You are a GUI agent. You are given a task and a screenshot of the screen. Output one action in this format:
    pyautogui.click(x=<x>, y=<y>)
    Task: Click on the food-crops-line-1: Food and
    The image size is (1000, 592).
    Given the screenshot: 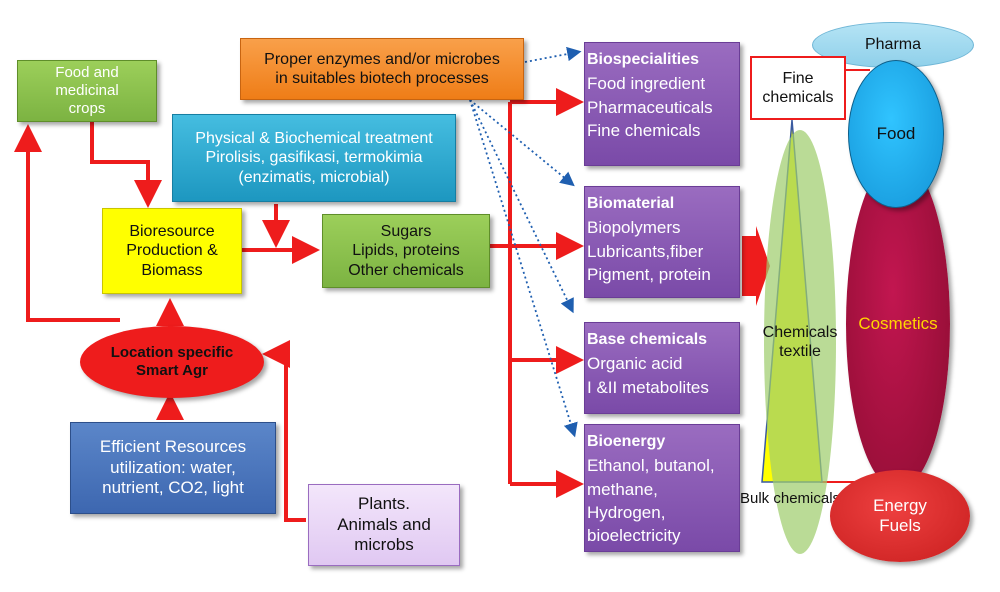 What is the action you would take?
    pyautogui.click(x=87, y=72)
    